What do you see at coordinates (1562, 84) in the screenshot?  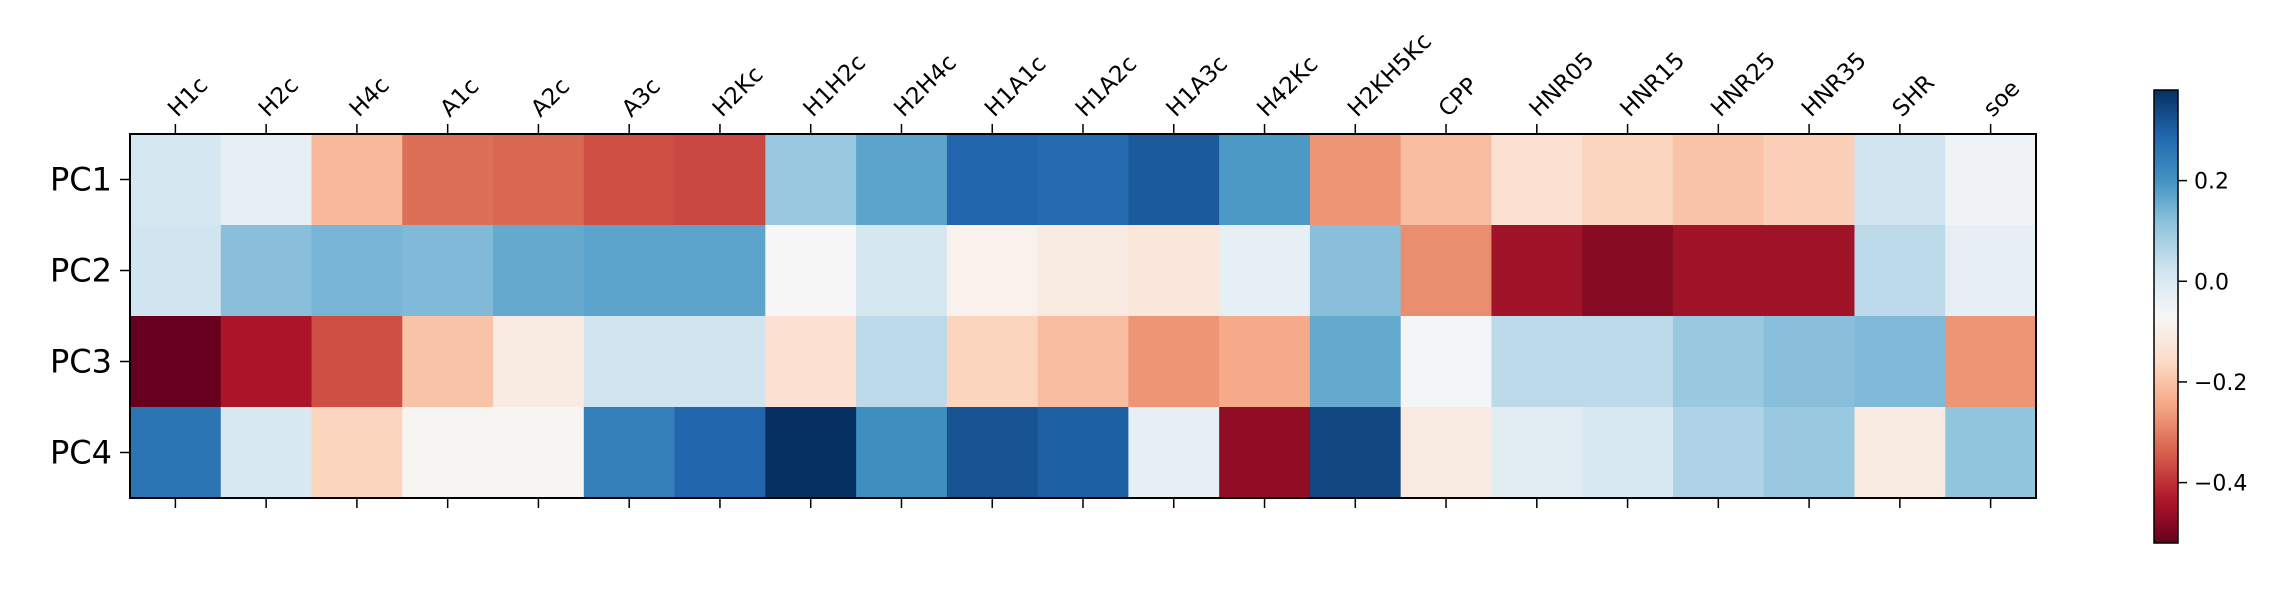 I see `x-tick-label: HNR05` at bounding box center [1562, 84].